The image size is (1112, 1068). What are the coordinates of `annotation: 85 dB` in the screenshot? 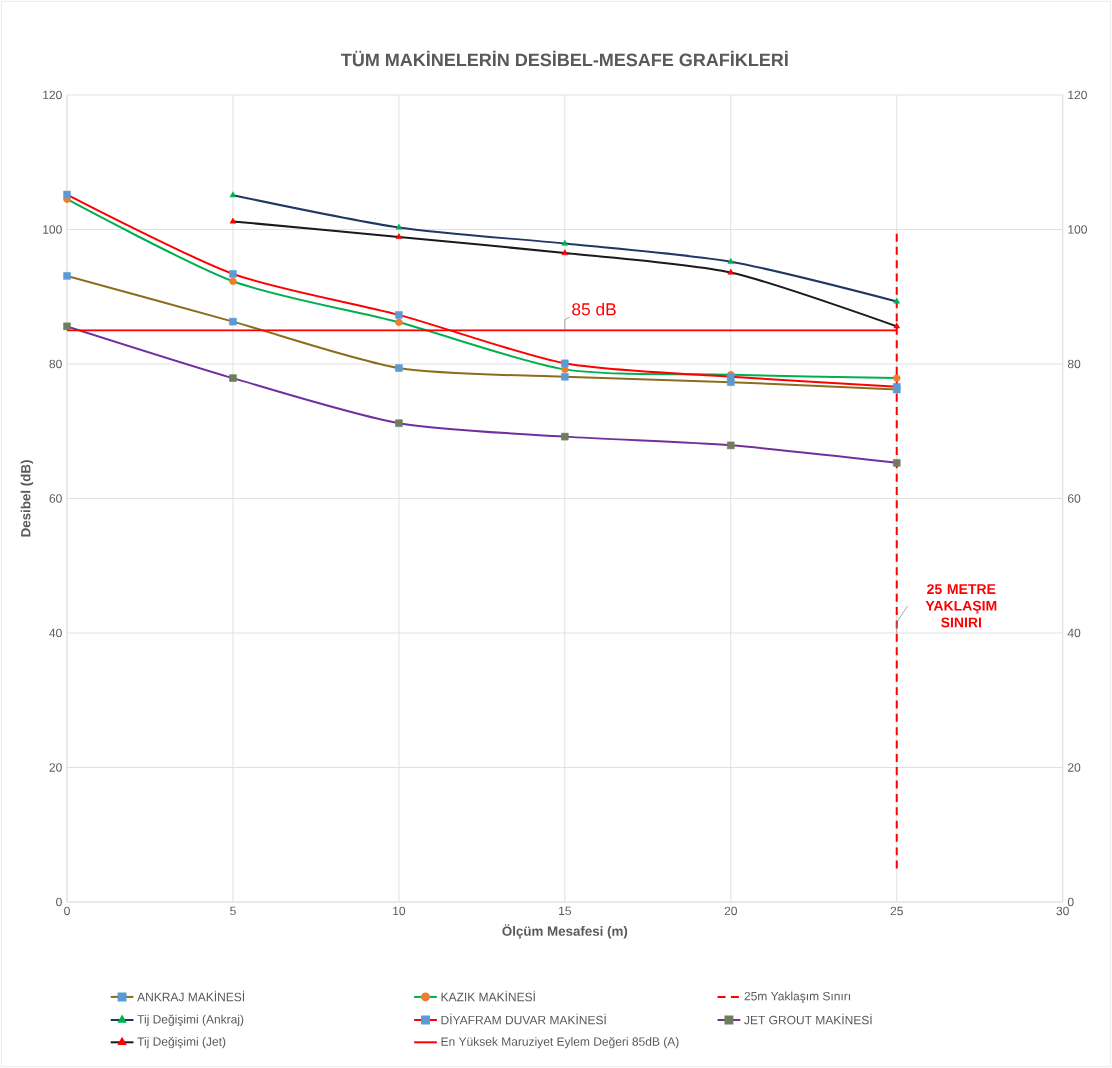 It's located at (594, 309).